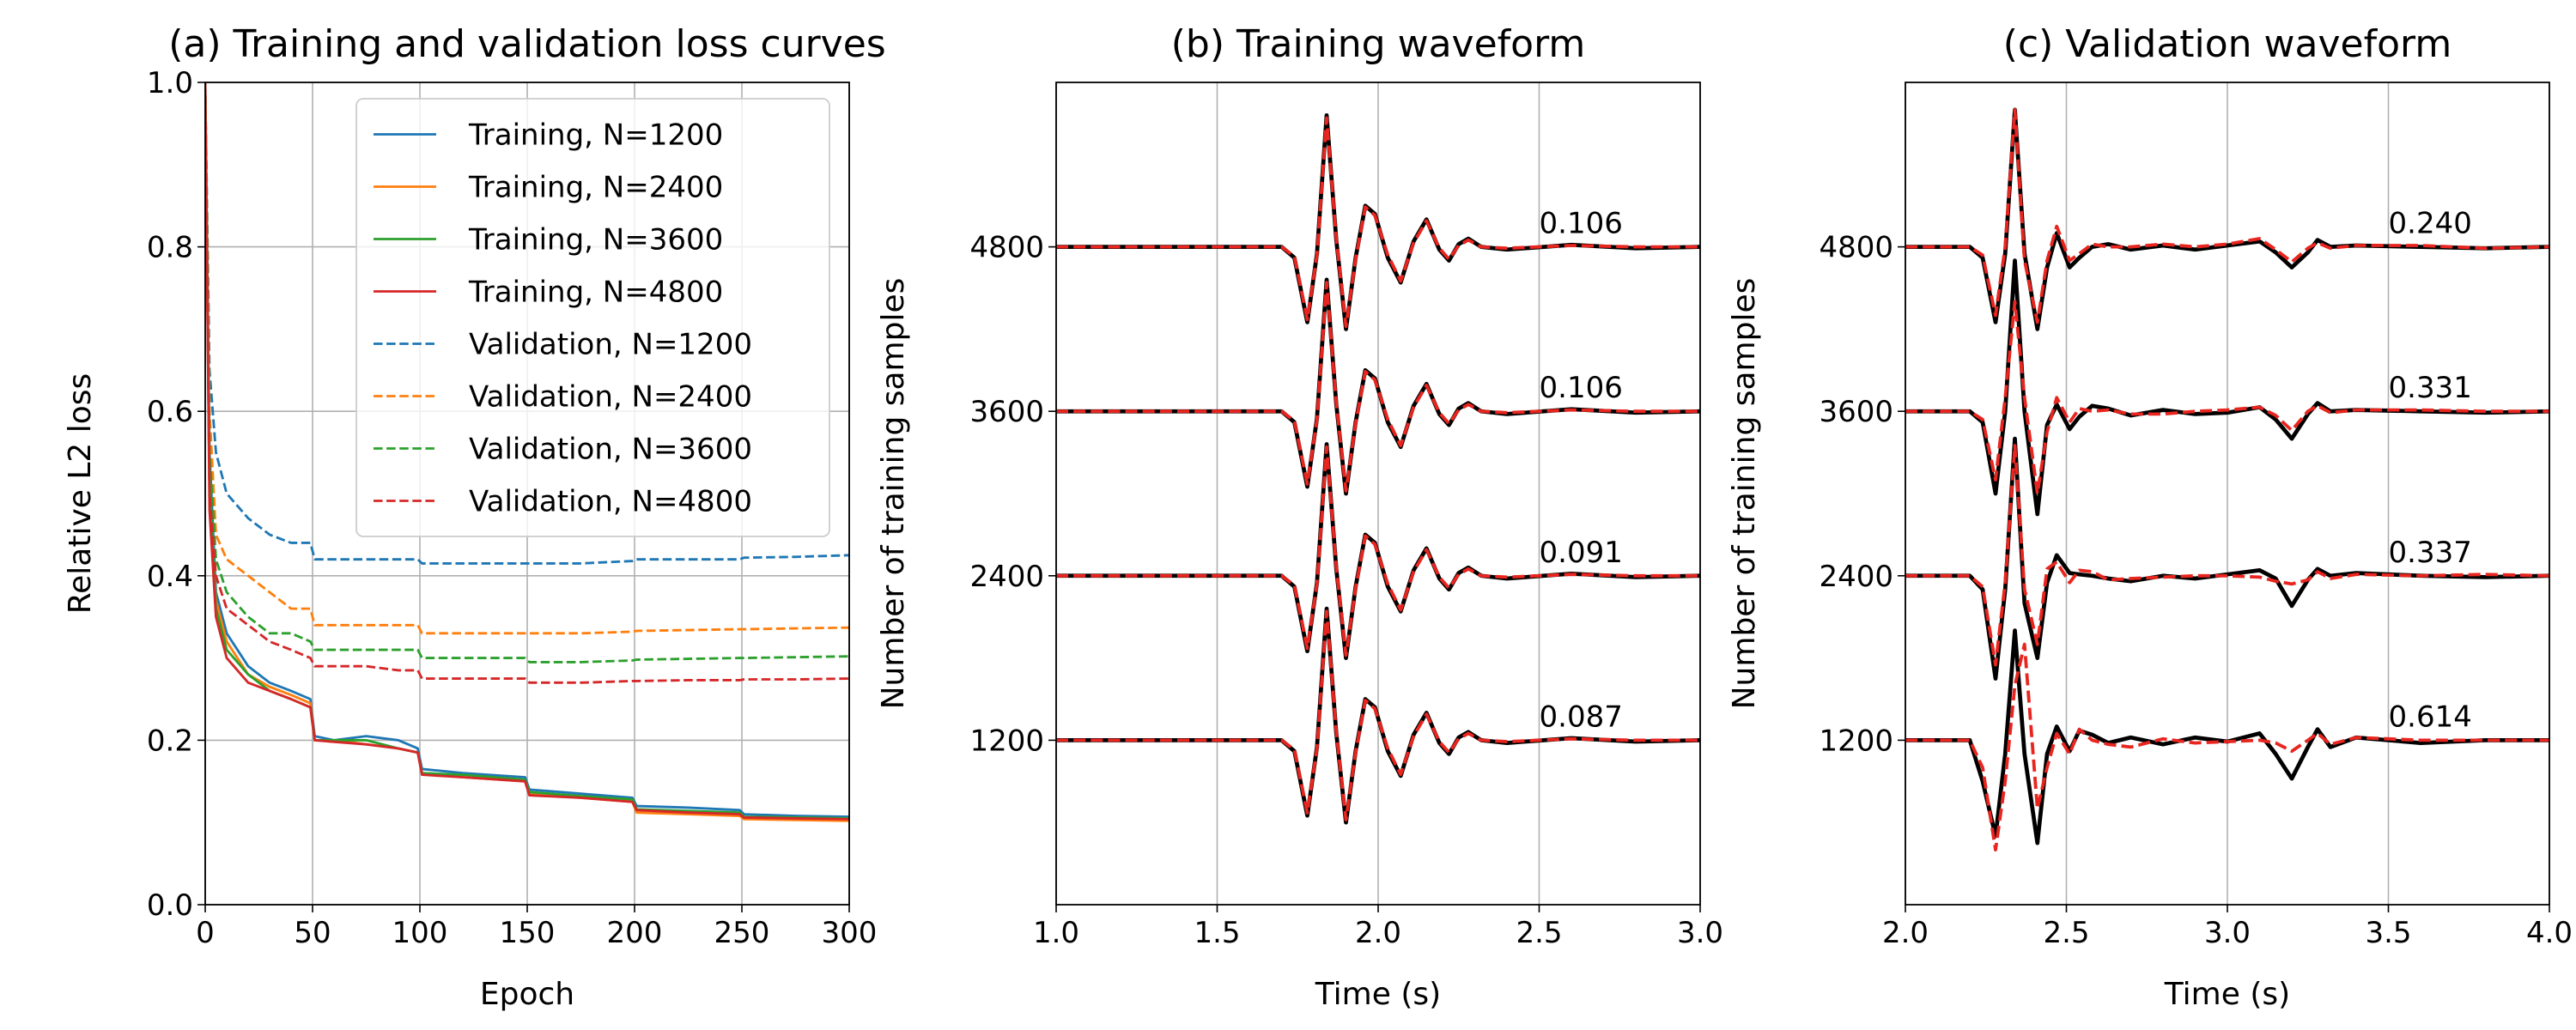 The image size is (2576, 1030). What do you see at coordinates (1056, 933) in the screenshot?
I see `x-tick-label: 1.0` at bounding box center [1056, 933].